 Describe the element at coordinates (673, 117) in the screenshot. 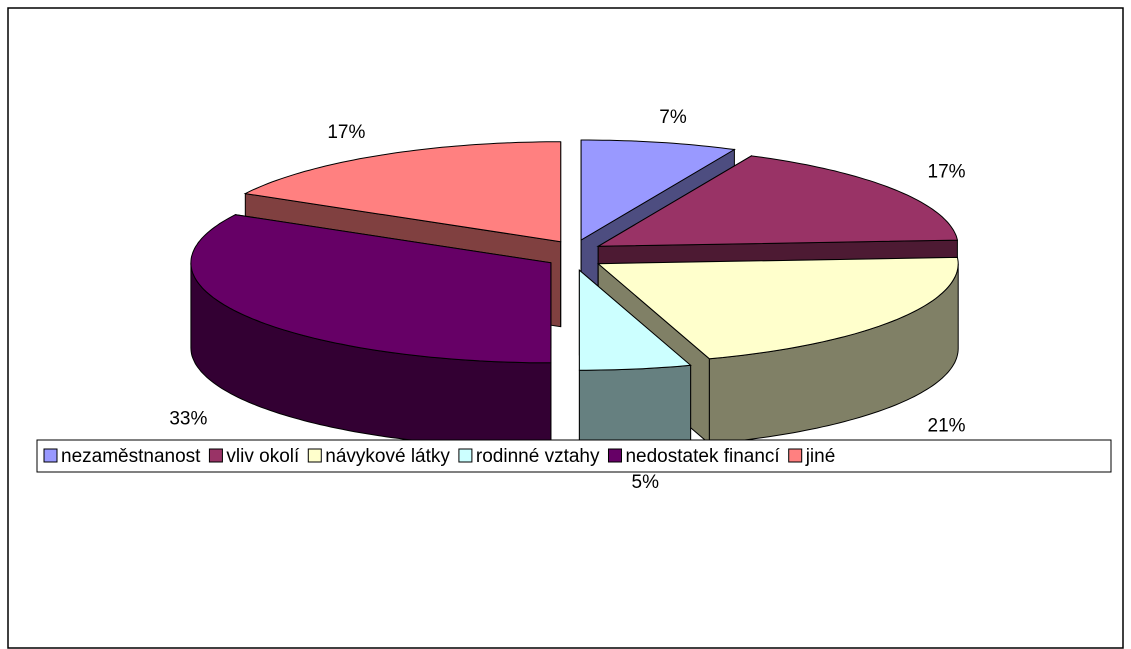

I see `data-label: 7%` at that location.